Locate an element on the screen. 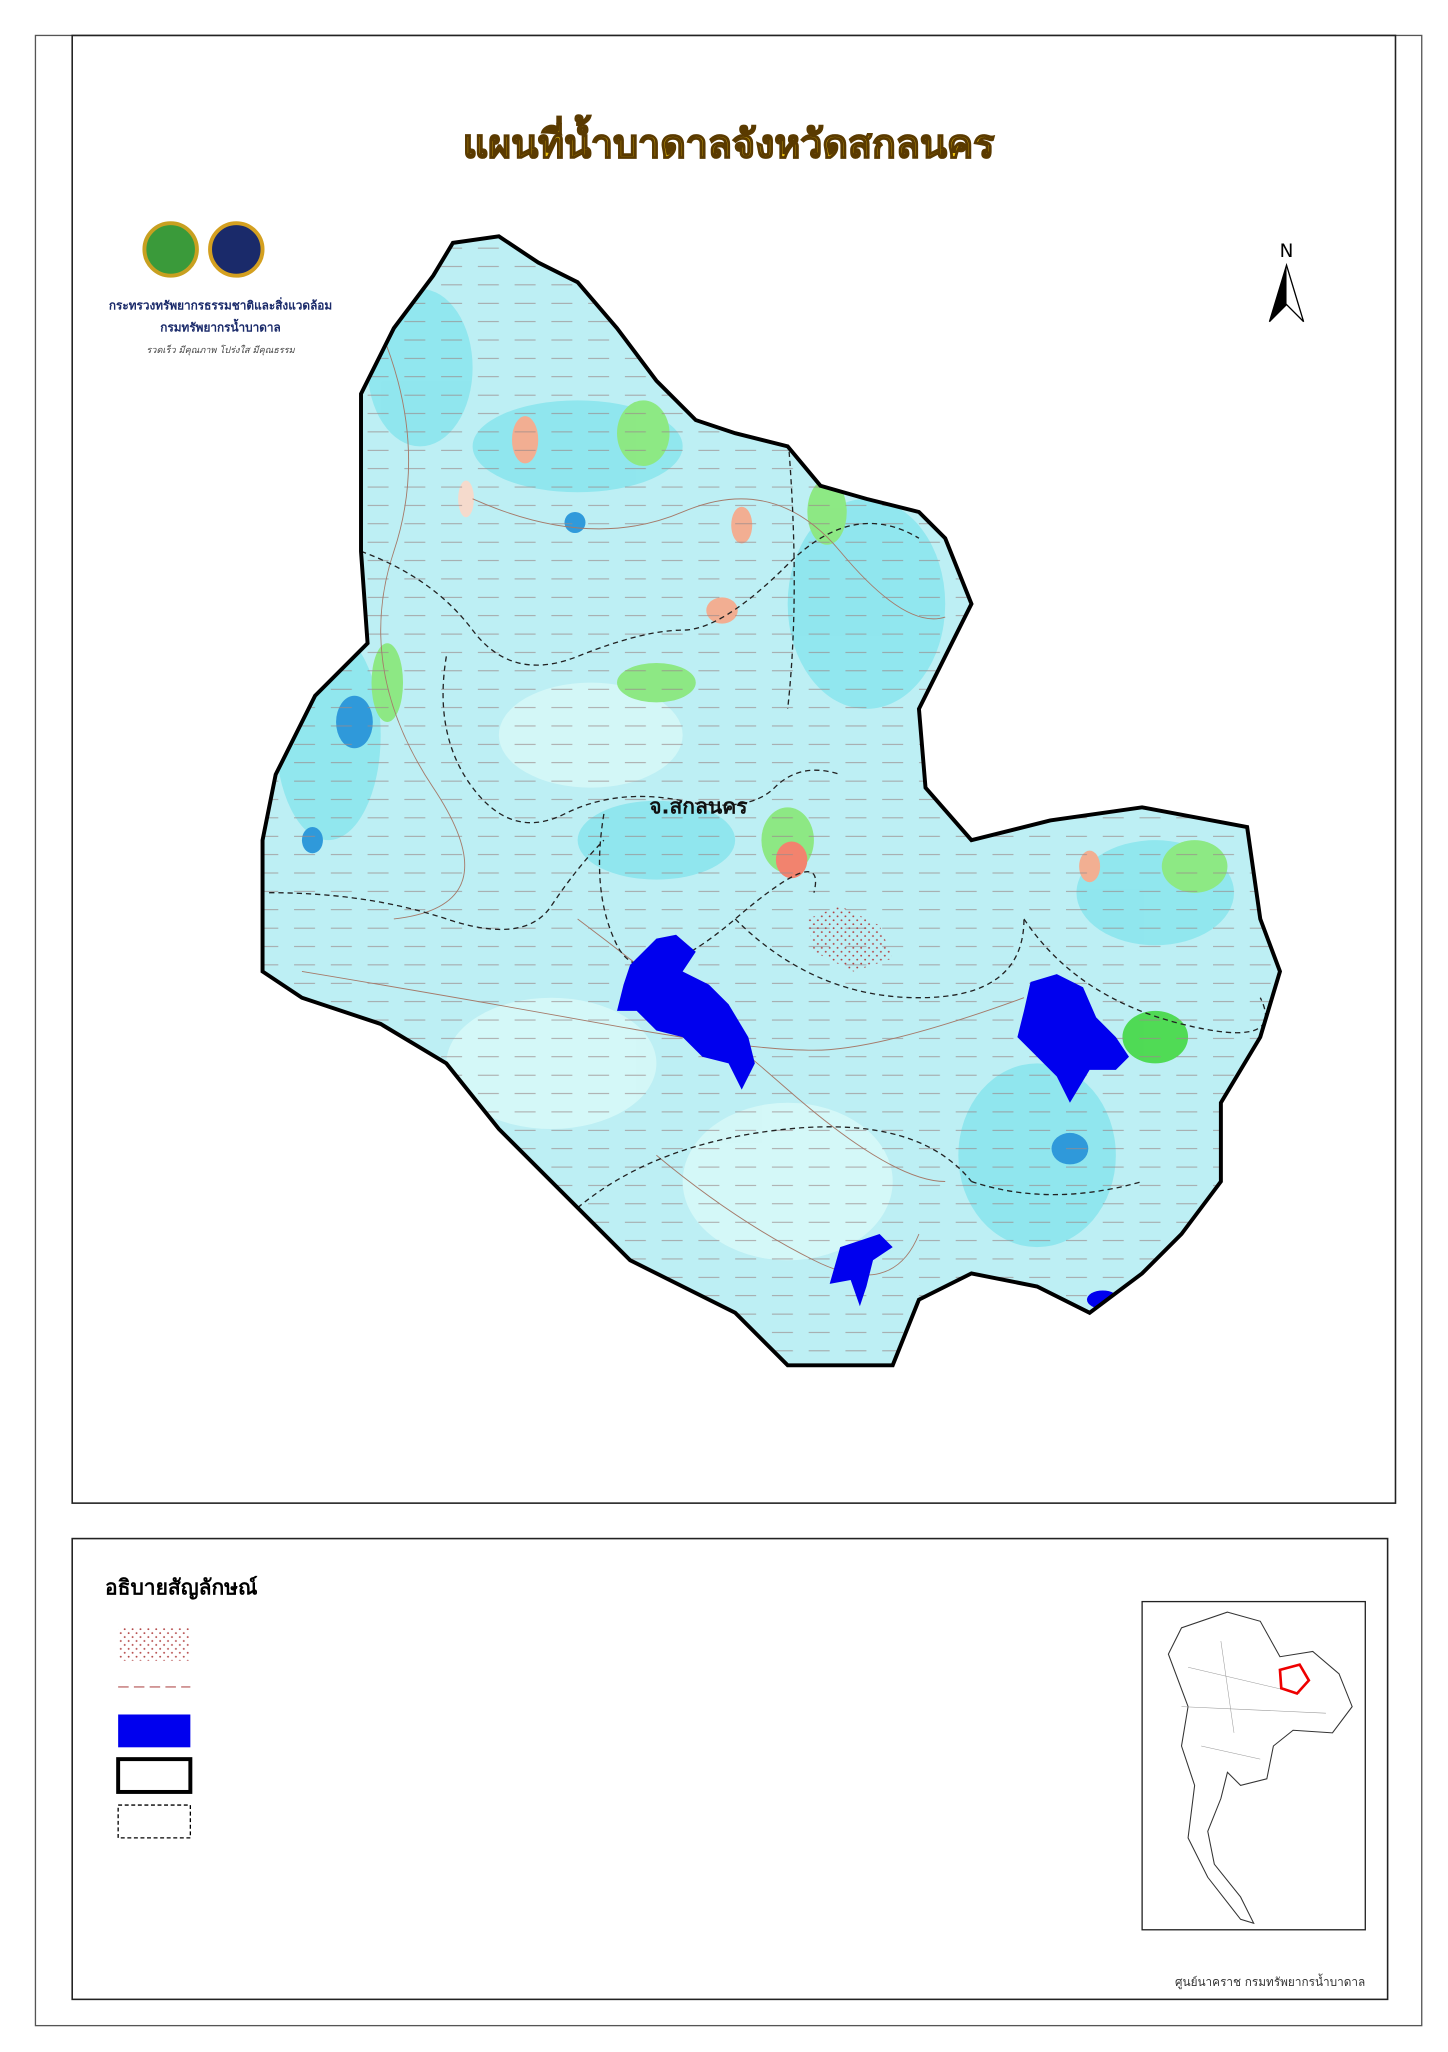  logos is located at coordinates (203, 249).